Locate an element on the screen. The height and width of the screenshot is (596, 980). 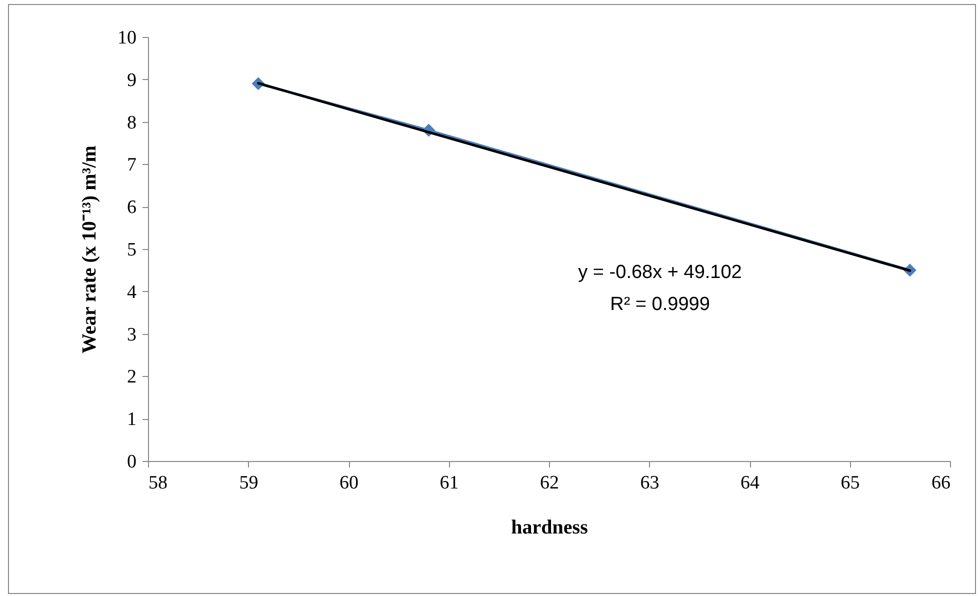
y-tick-label: 0 is located at coordinates (131, 462).